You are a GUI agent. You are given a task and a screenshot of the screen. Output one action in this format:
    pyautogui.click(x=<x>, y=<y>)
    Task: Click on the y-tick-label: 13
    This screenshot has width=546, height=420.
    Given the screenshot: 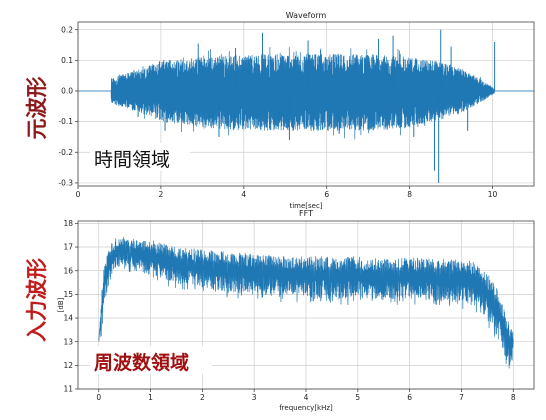 What is the action you would take?
    pyautogui.click(x=68, y=341)
    